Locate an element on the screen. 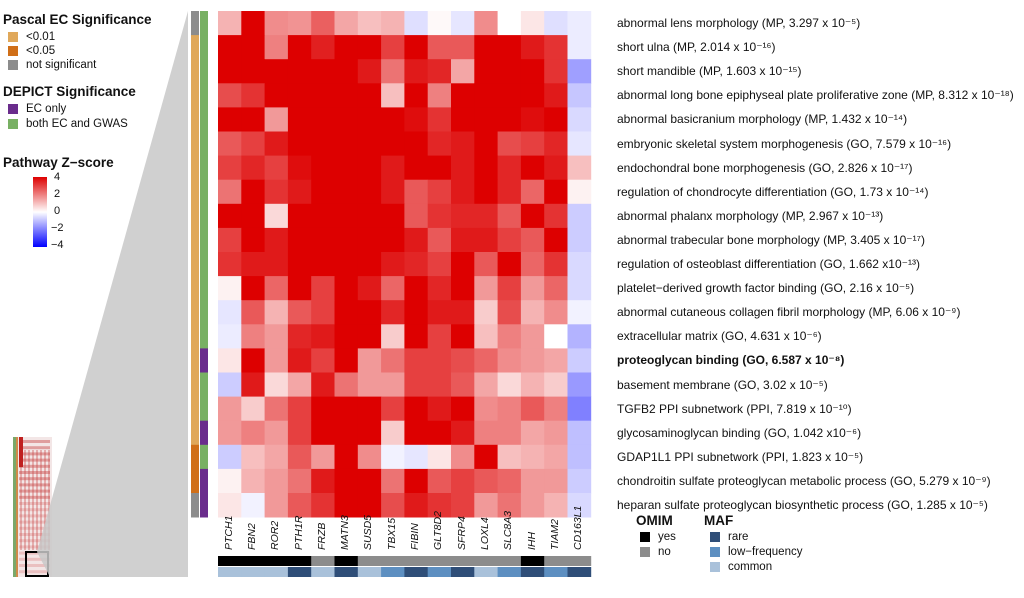 This screenshot has height=598, width=1024. colorbar-tick: −2 is located at coordinates (57, 228).